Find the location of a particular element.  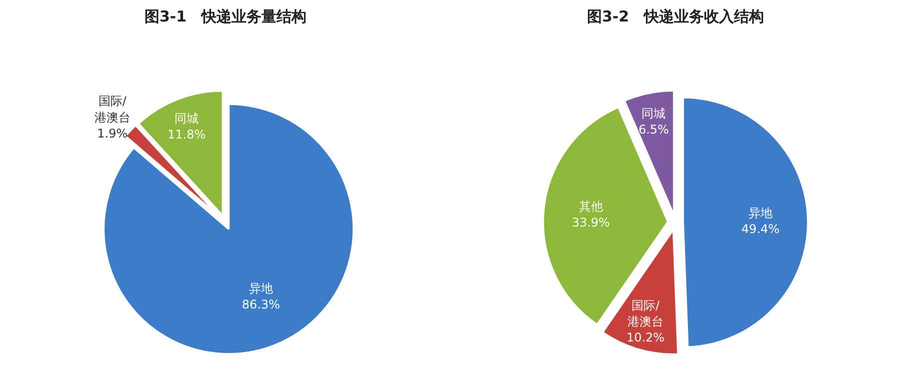

slice-label: 其他 is located at coordinates (590, 207).